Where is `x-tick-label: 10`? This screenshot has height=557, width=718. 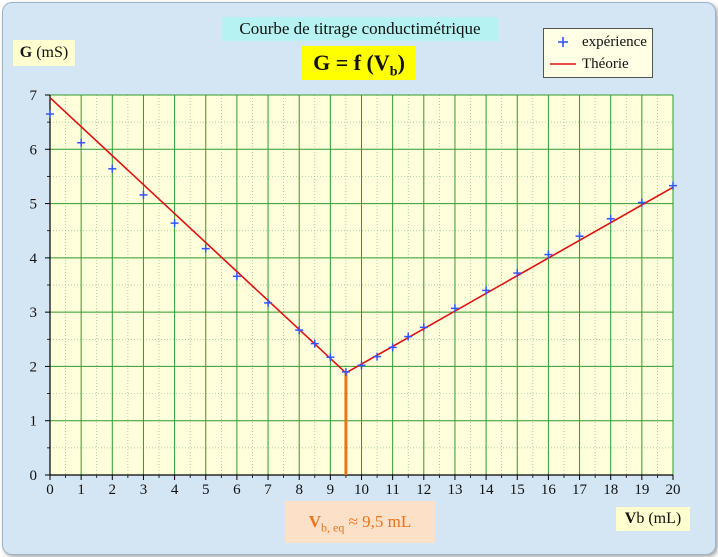
x-tick-label: 10 is located at coordinates (361, 490).